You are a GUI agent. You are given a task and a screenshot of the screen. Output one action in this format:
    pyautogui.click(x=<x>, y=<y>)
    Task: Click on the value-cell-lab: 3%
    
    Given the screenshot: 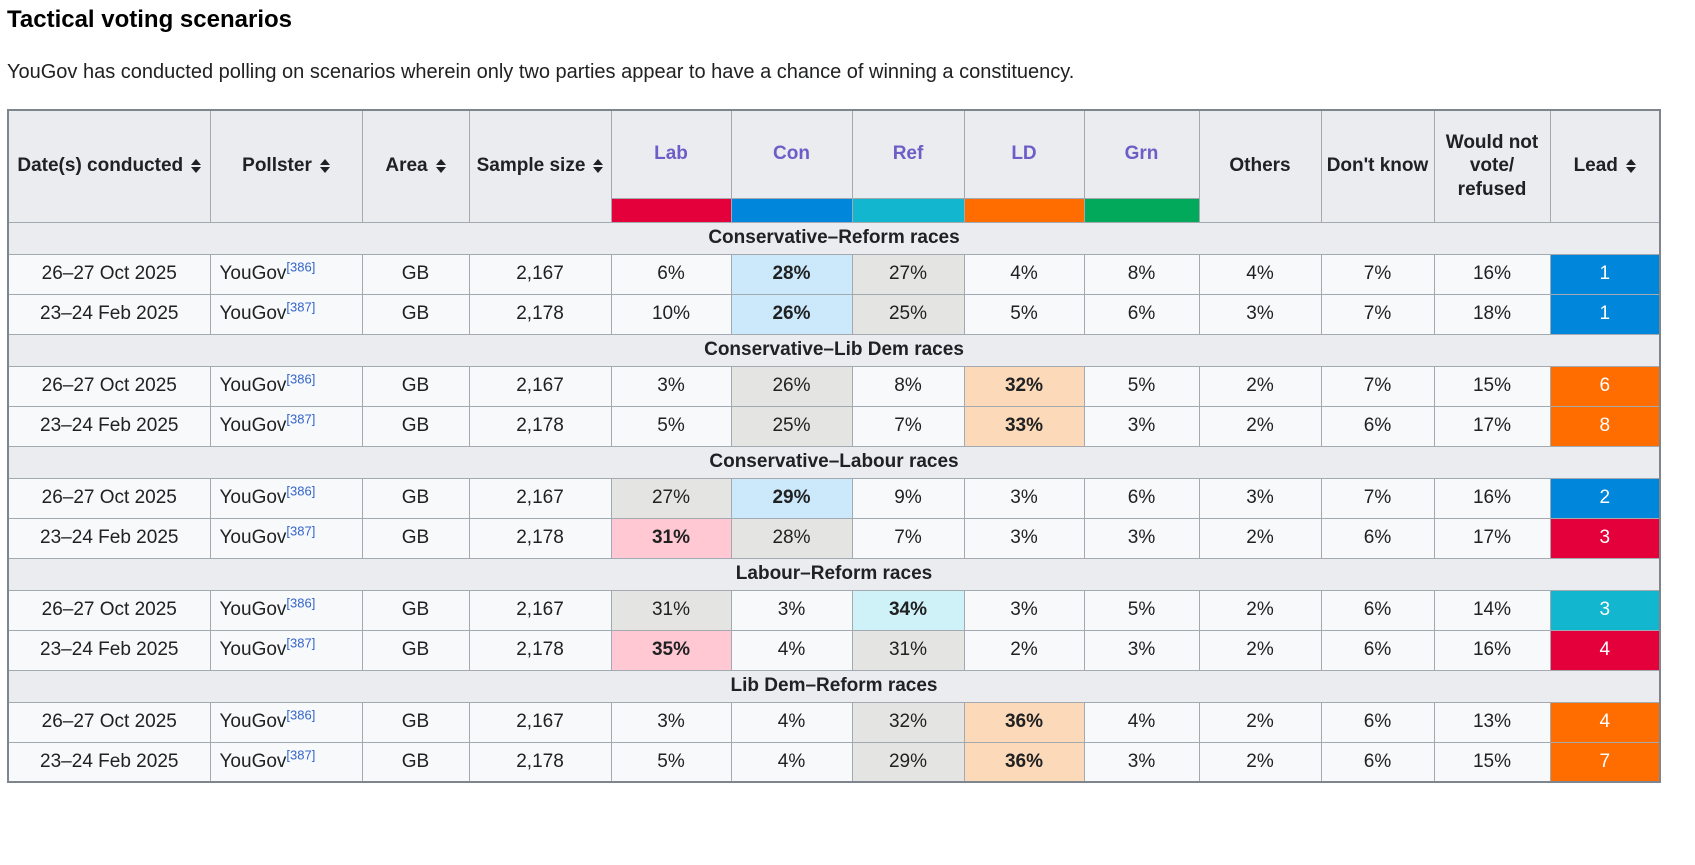 What is the action you would take?
    pyautogui.click(x=671, y=386)
    